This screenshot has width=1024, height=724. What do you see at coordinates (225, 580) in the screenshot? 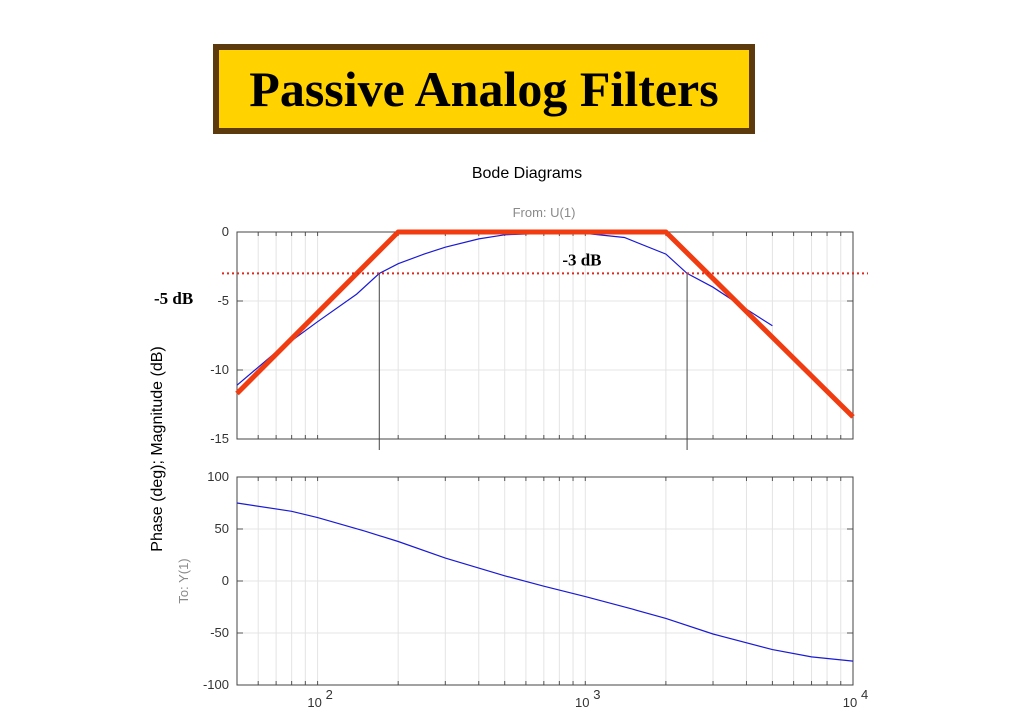
I see `phase-y-tick-label: 0` at bounding box center [225, 580].